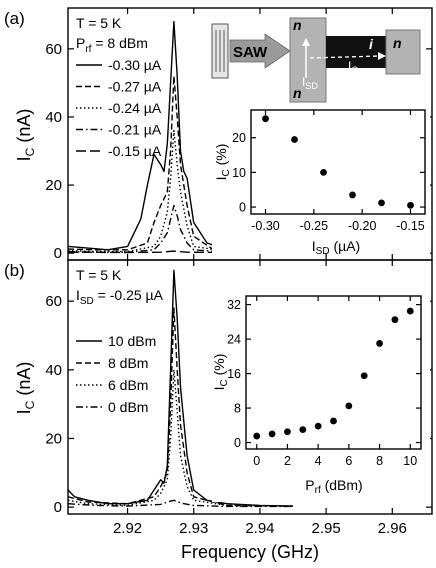  I want to click on inset-x-tick-label: -0.15, so click(410, 226).